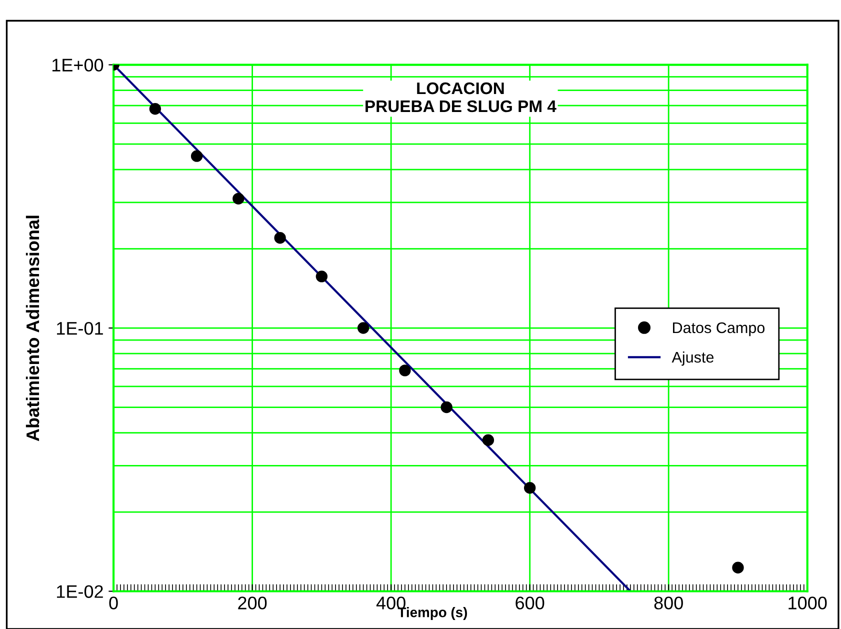 The height and width of the screenshot is (629, 841). What do you see at coordinates (807, 603) in the screenshot?
I see `x-tick-label: 1000` at bounding box center [807, 603].